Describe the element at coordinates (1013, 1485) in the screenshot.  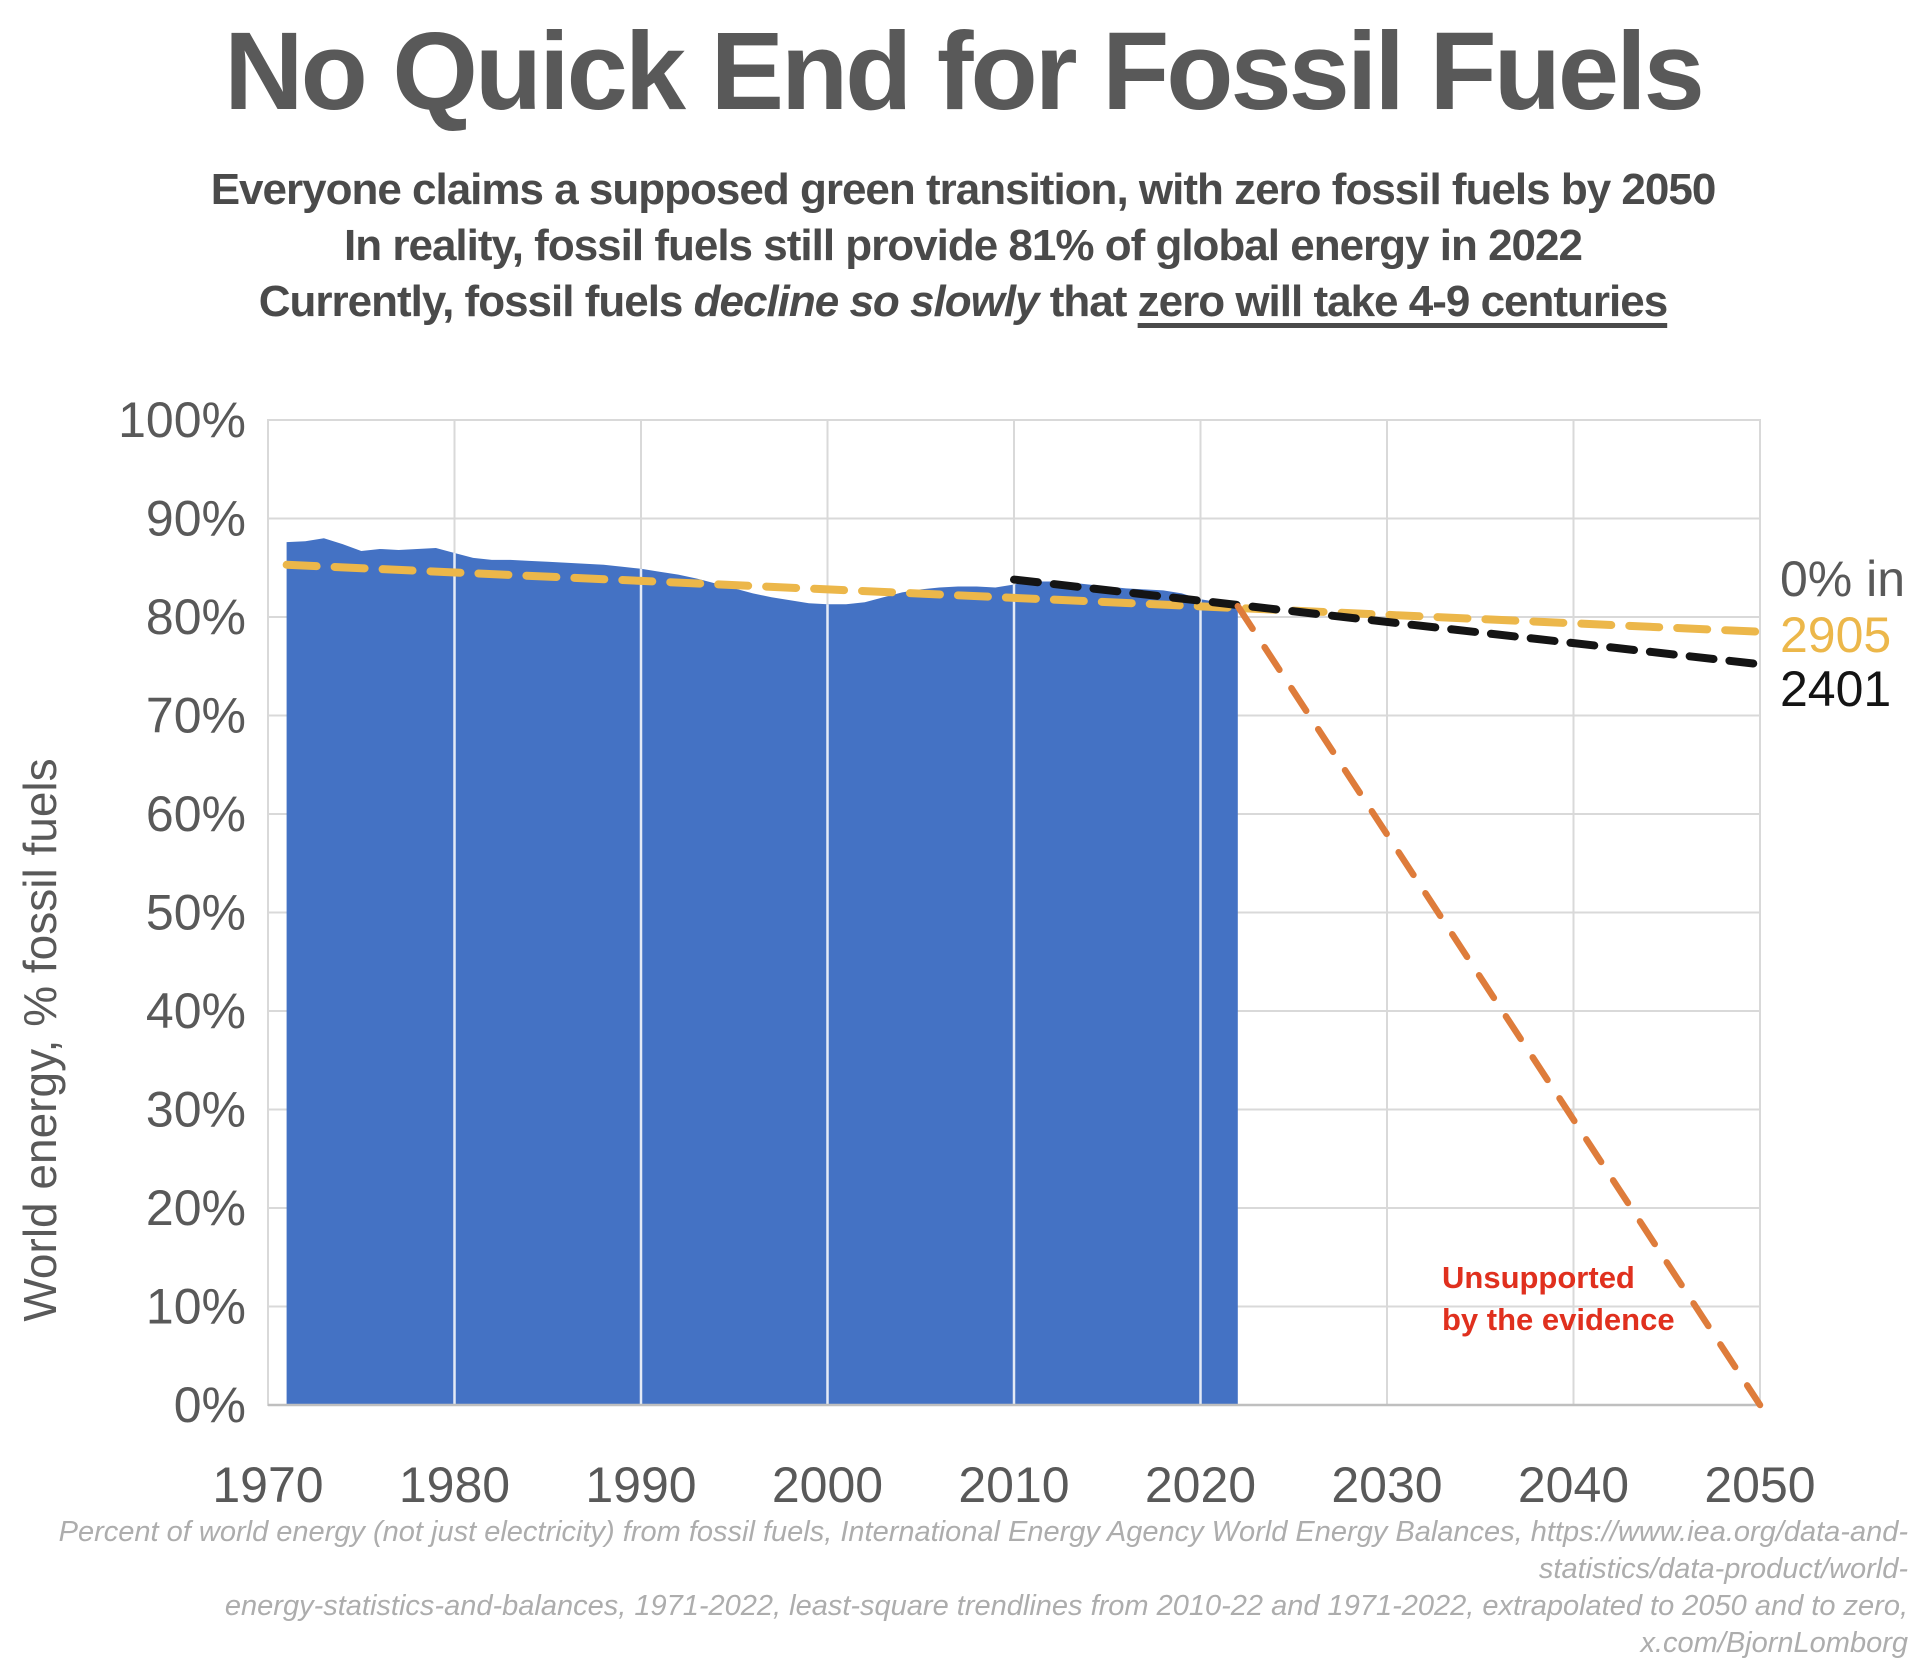
I see `x-tick-2010: 2010` at that location.